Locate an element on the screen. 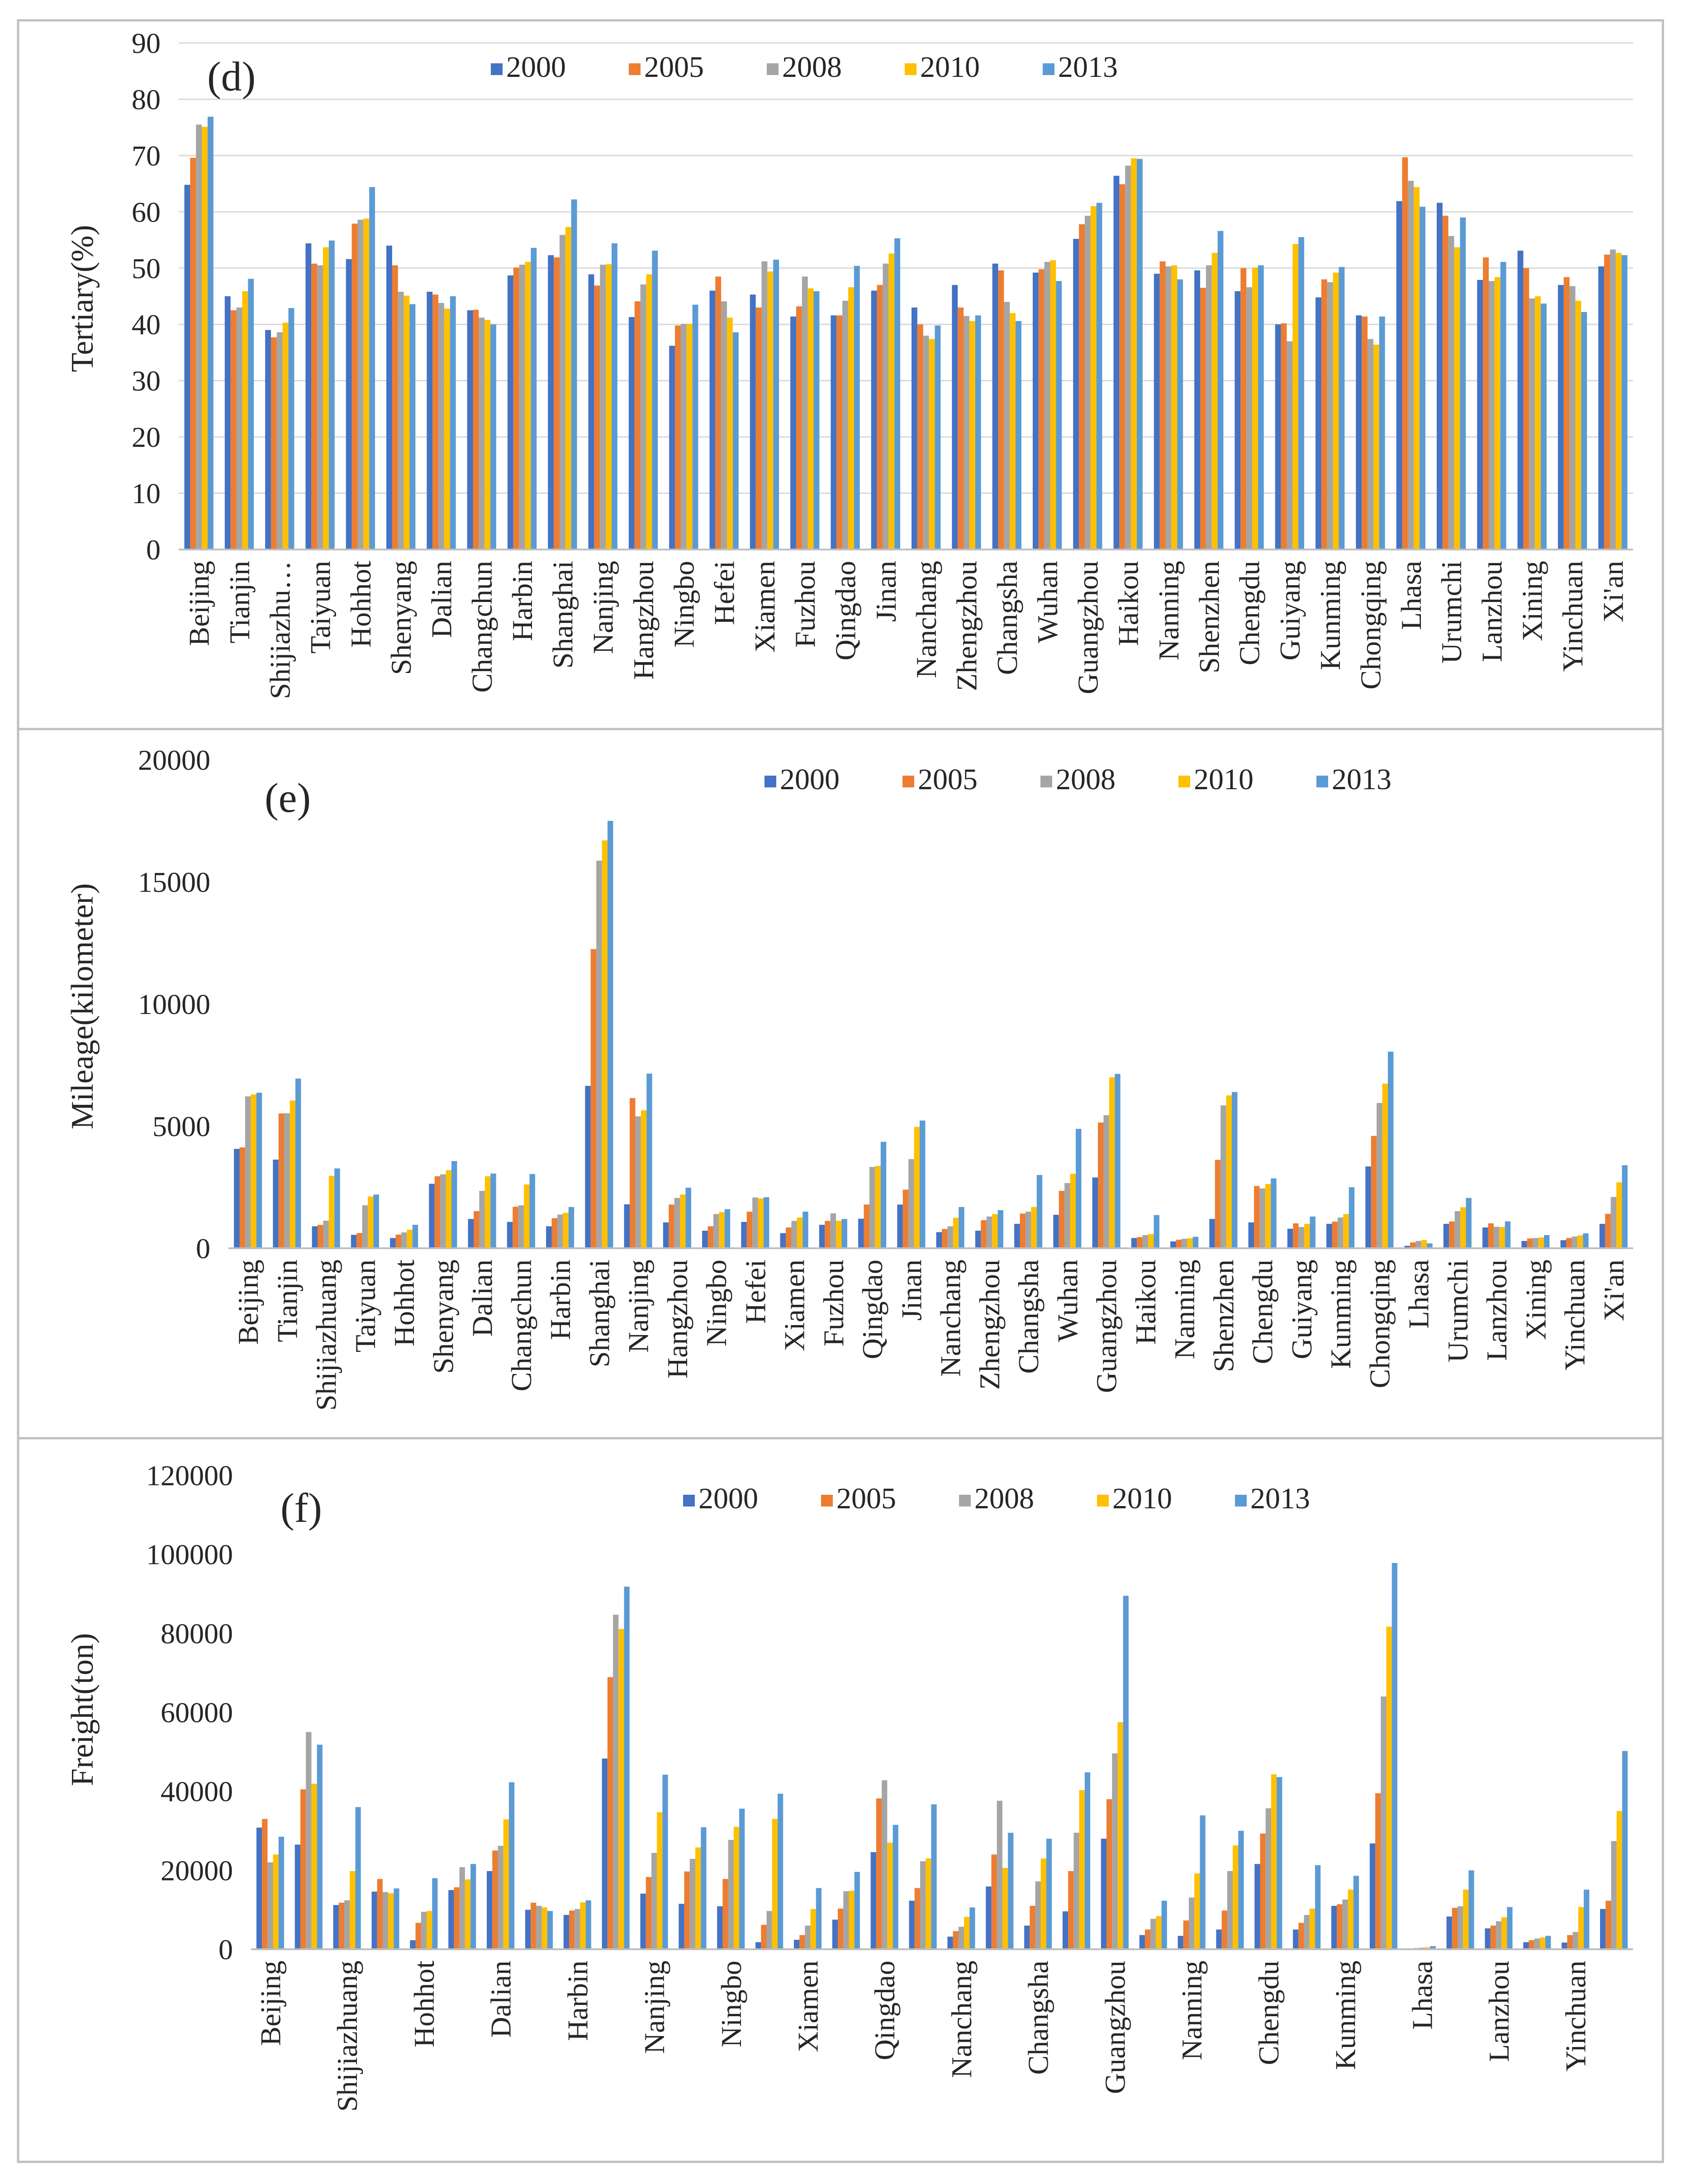 The width and height of the screenshot is (1681, 2184). chart-f-bar-wuhan-2000 is located at coordinates (1065, 1930).